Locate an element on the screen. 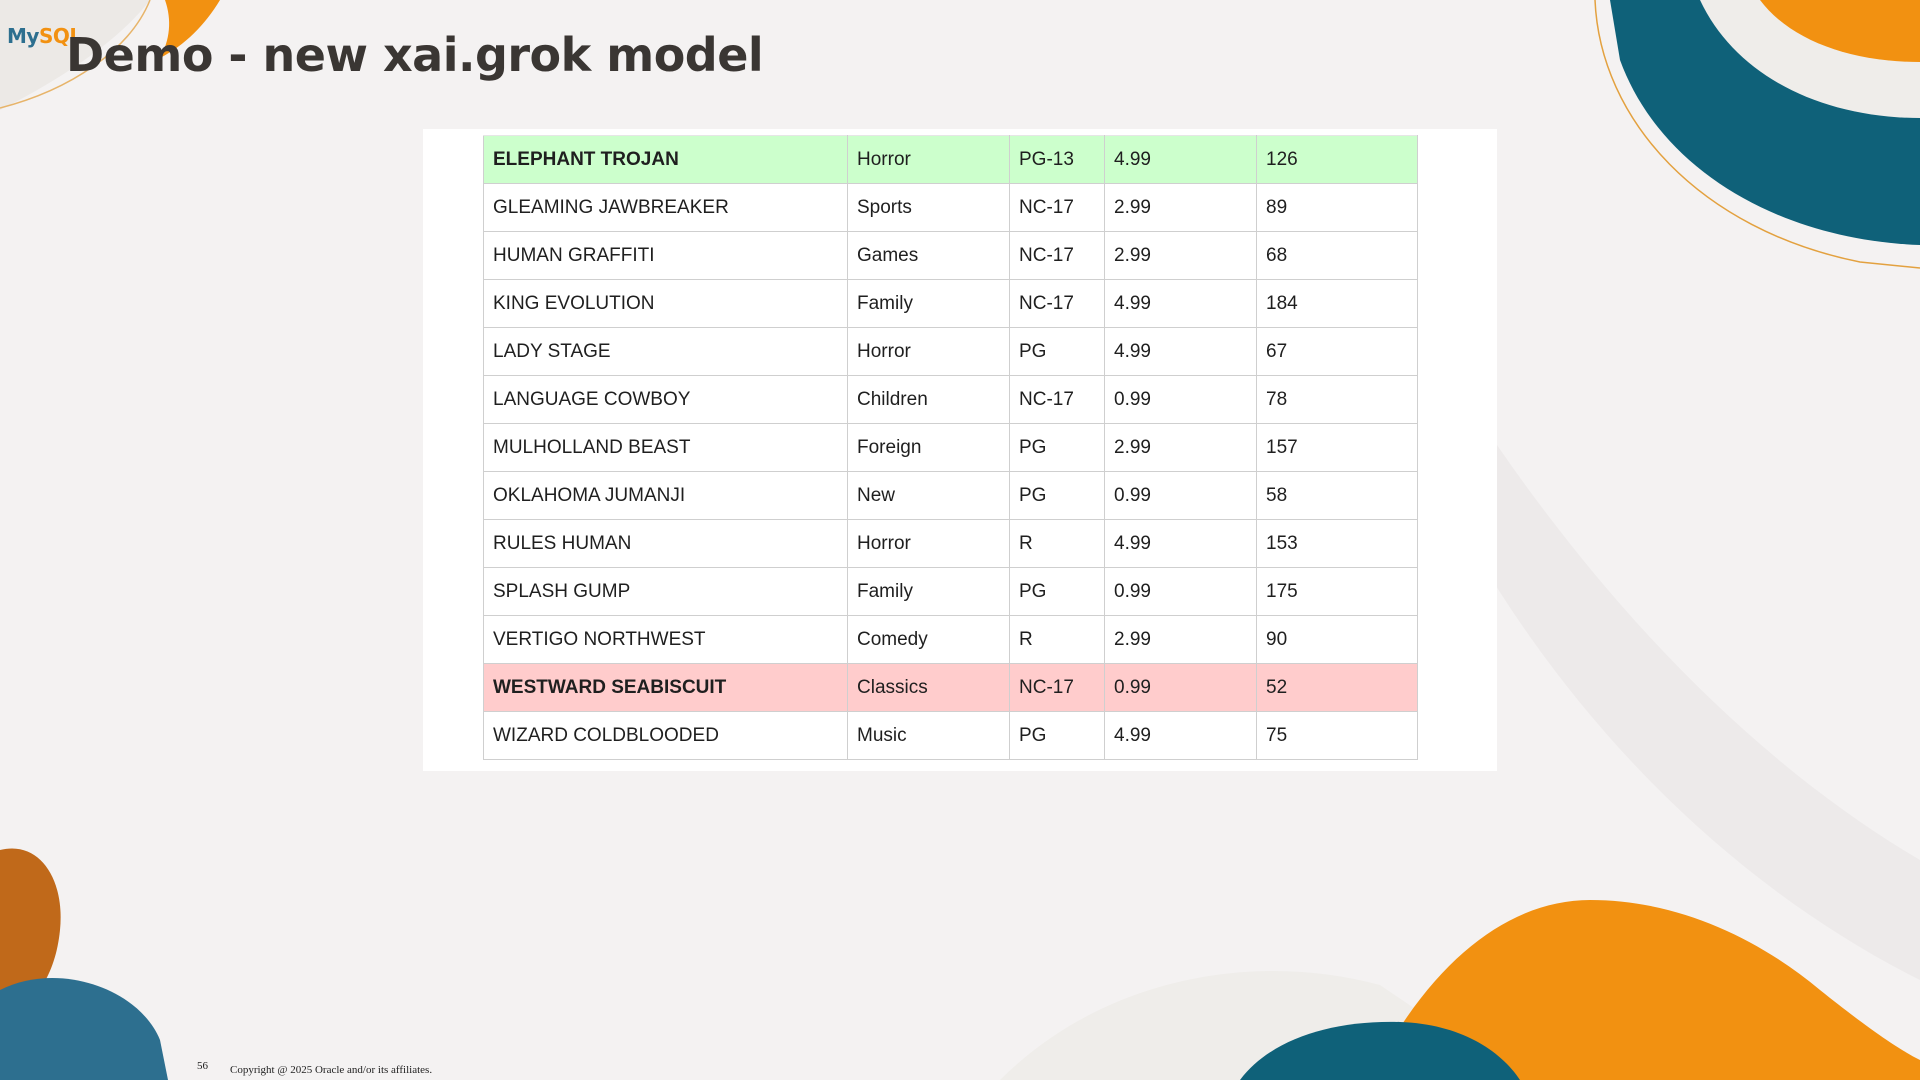 This screenshot has width=1920, height=1080. table-row: RULES HUMAN Horror R 4.99 153 is located at coordinates (950, 543).